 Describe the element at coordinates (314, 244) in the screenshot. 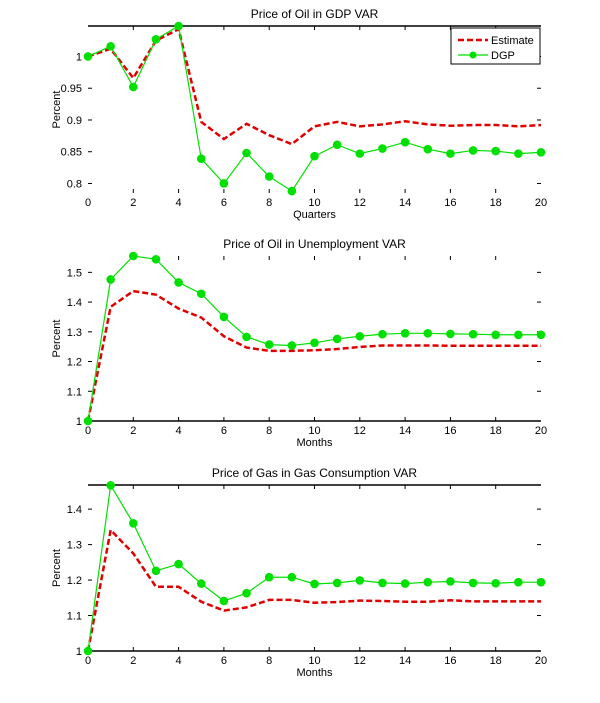

I see `chart-title: Price of Oil in Unemployment VAR` at that location.